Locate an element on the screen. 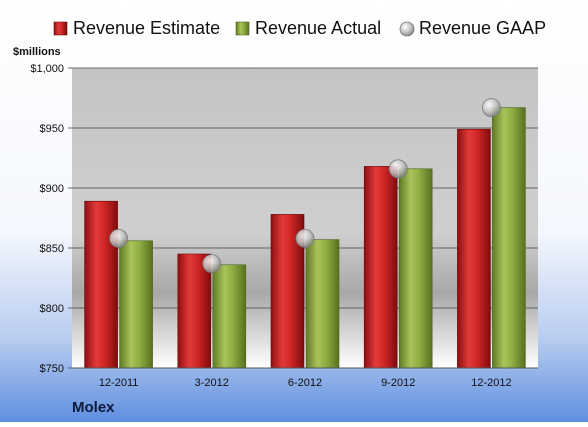 The image size is (588, 427). y-tick-label: $750 is located at coordinates (52, 369).